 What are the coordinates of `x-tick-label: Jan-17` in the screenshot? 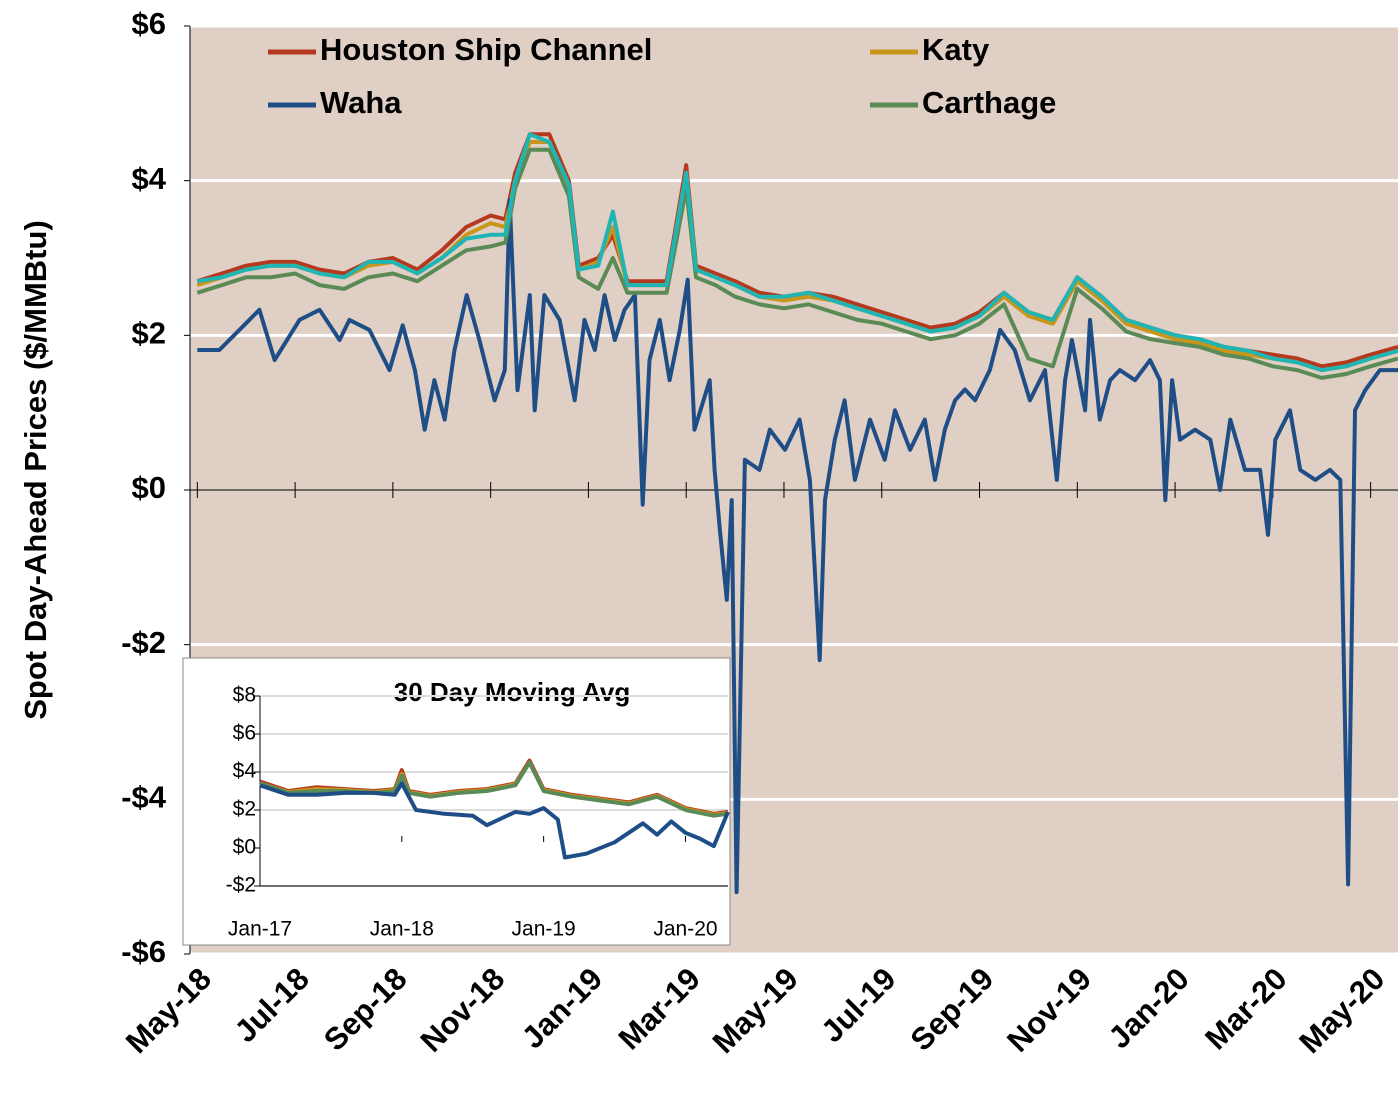 It's located at (260, 929).